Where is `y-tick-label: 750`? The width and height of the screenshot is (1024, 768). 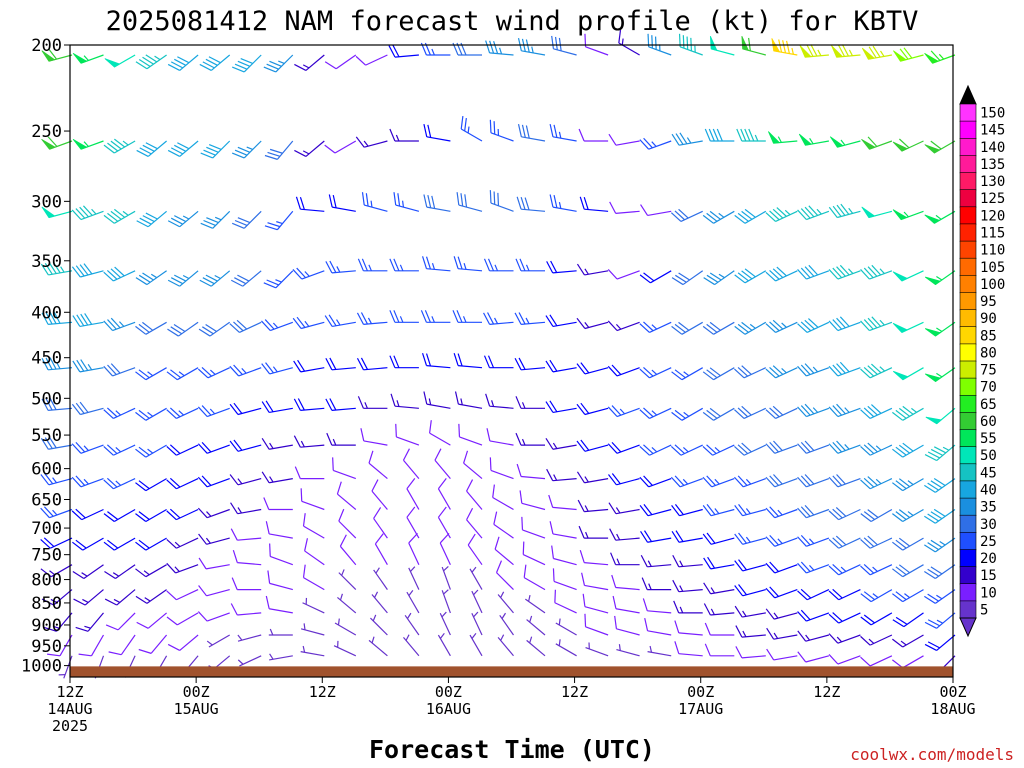
y-tick-label: 750 is located at coordinates (46, 556).